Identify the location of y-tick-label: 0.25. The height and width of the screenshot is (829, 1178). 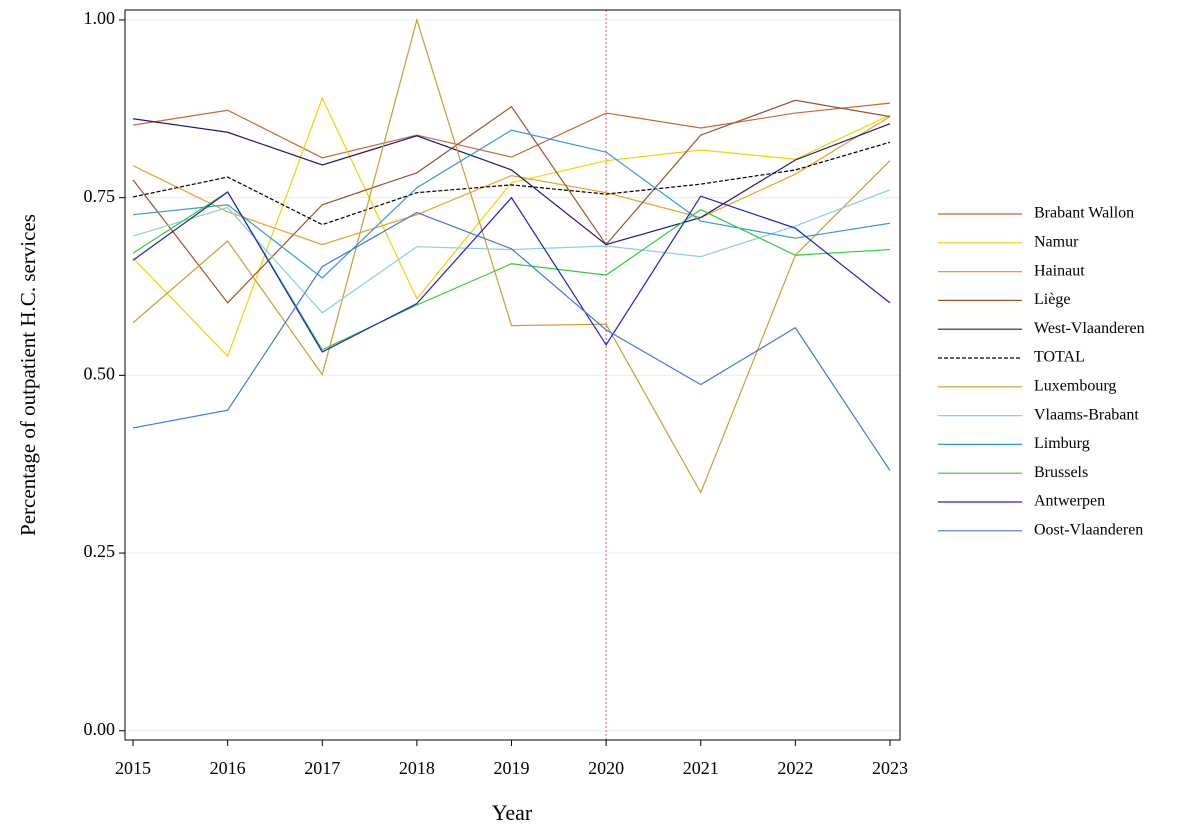
(100, 551).